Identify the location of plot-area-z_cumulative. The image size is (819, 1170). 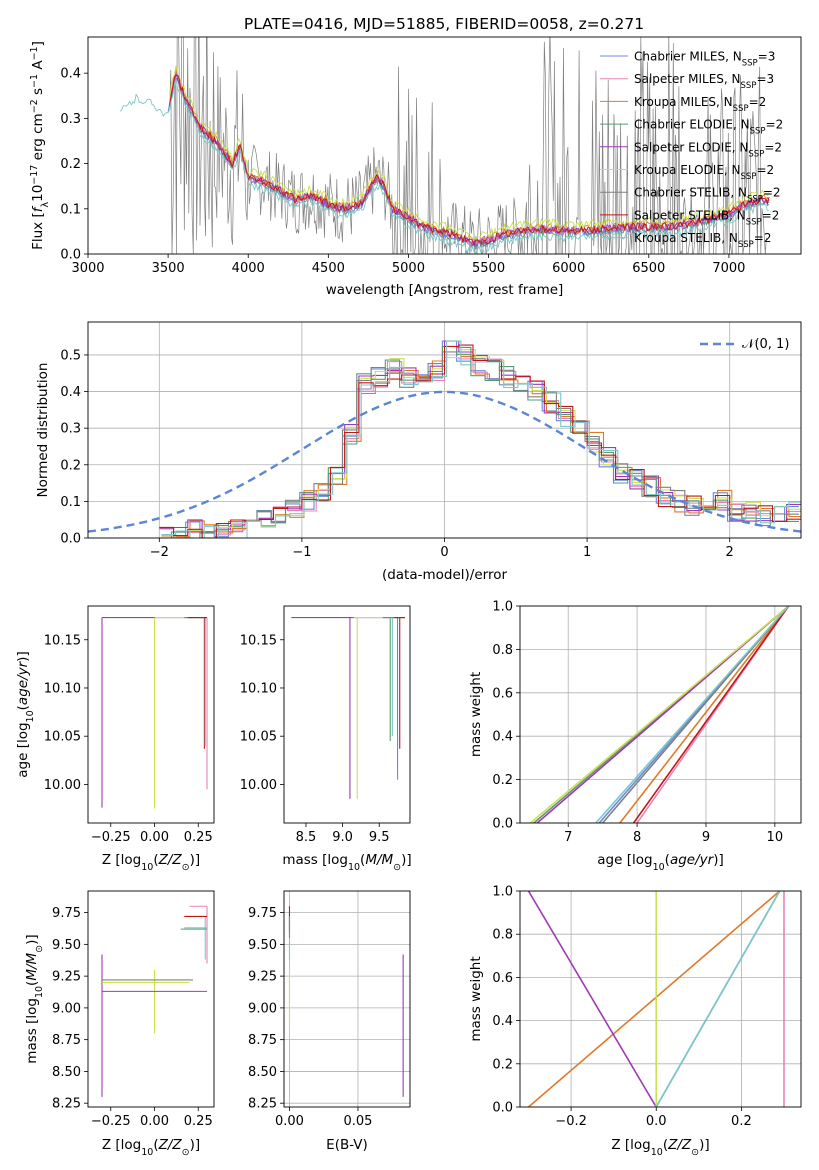
(660, 999).